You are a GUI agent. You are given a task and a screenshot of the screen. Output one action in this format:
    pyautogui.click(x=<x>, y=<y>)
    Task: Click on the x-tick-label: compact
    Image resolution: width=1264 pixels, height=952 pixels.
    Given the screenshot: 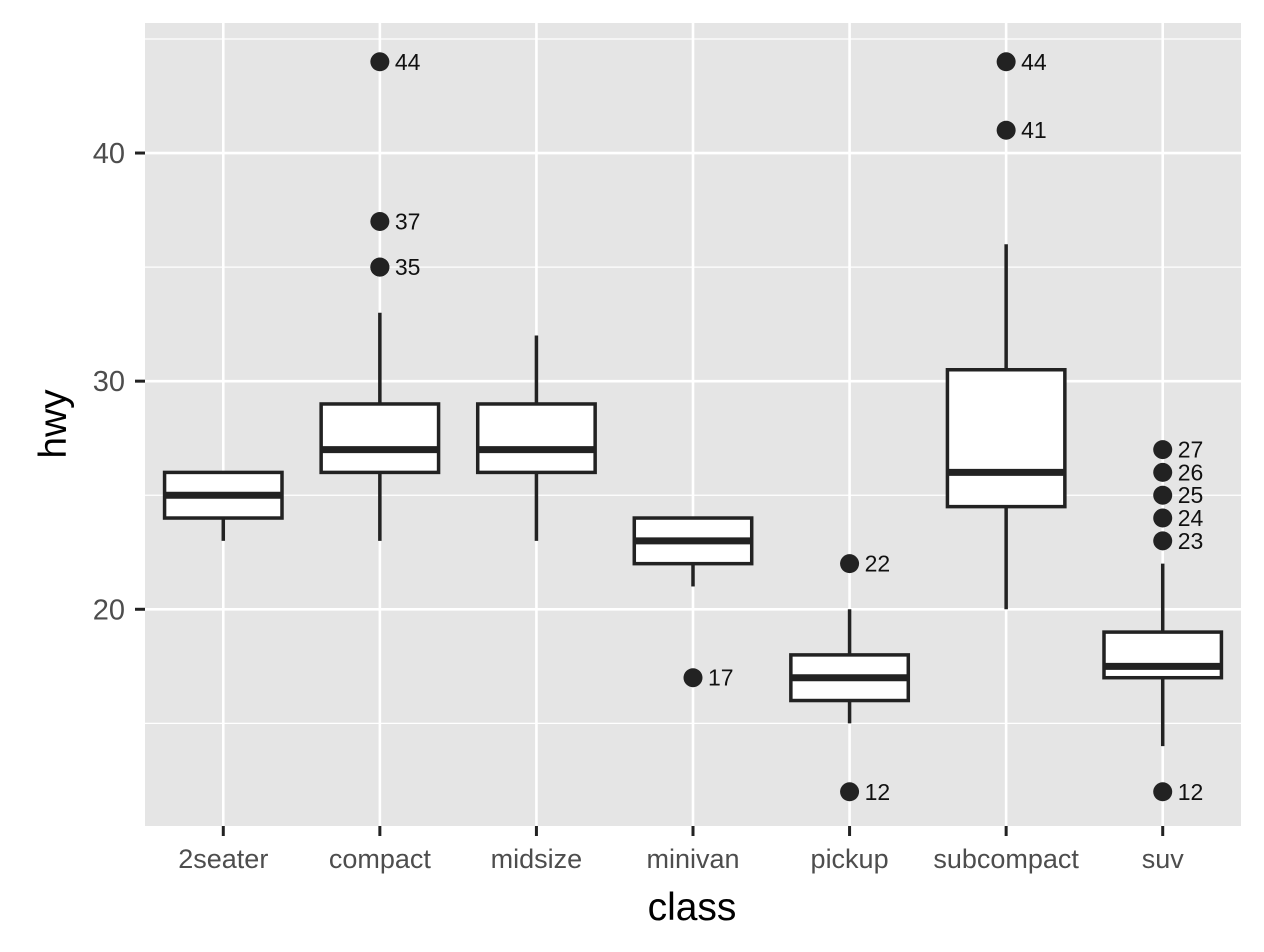 What is the action you would take?
    pyautogui.click(x=380, y=859)
    